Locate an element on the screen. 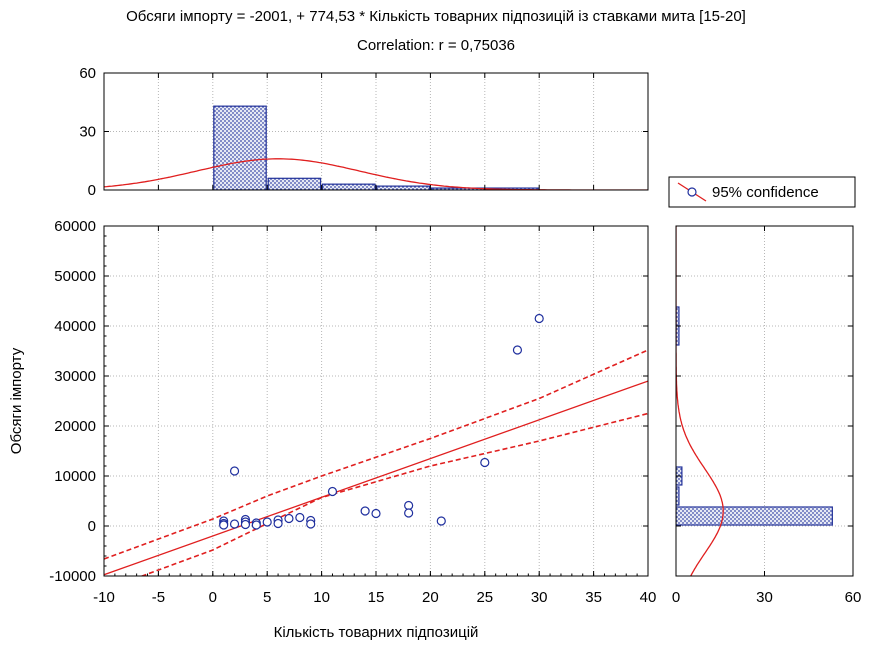 Image resolution: width=869 pixels, height=647 pixels. y-axis-label: Обсяги імпорту is located at coordinates (16, 400).